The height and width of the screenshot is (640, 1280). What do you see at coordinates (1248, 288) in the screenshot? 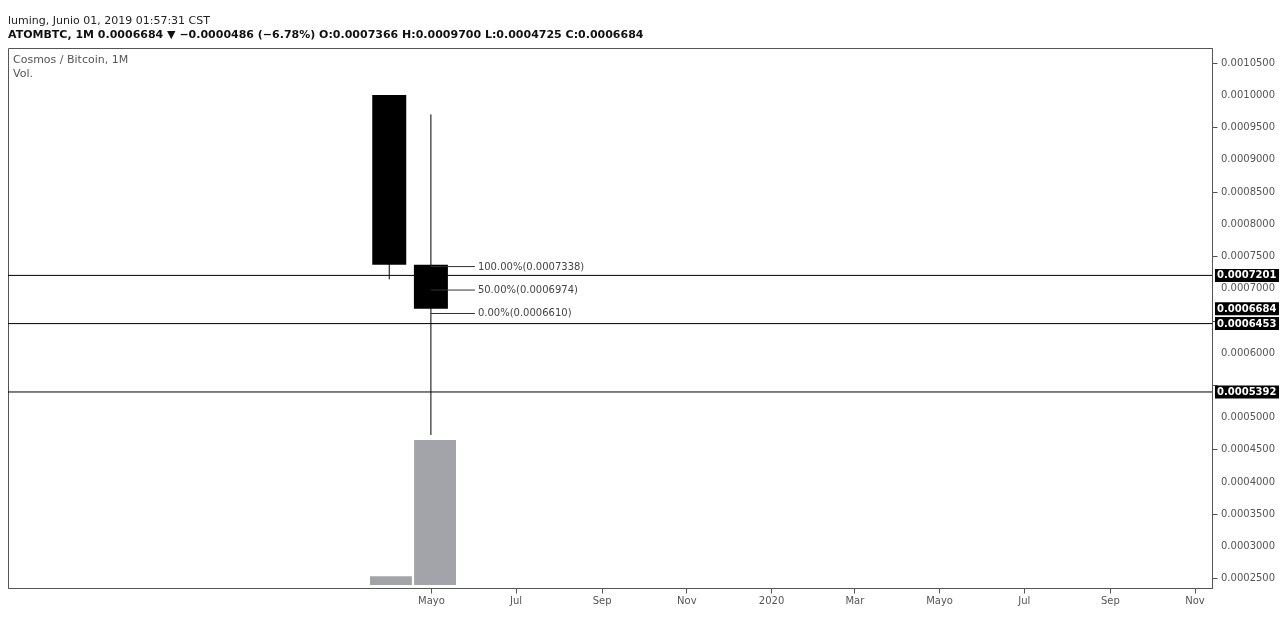
I see `y-tick-label: 0.0007000` at bounding box center [1248, 288].